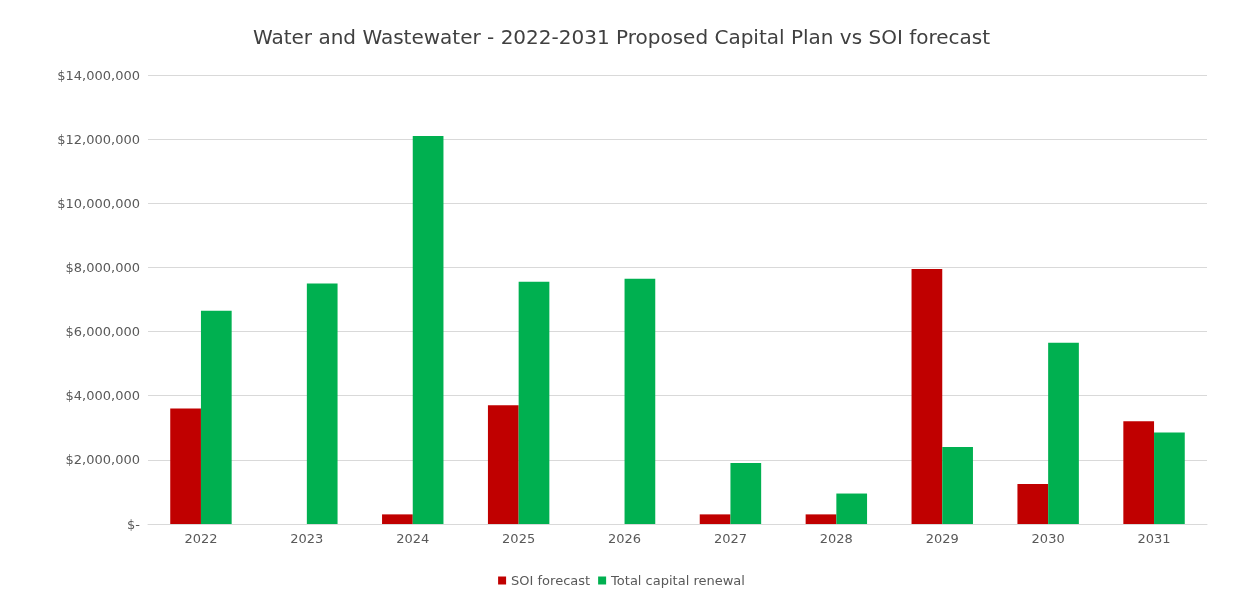 The width and height of the screenshot is (1243, 604). What do you see at coordinates (102, 460) in the screenshot?
I see `y-tick-label: $2,000,000` at bounding box center [102, 460].